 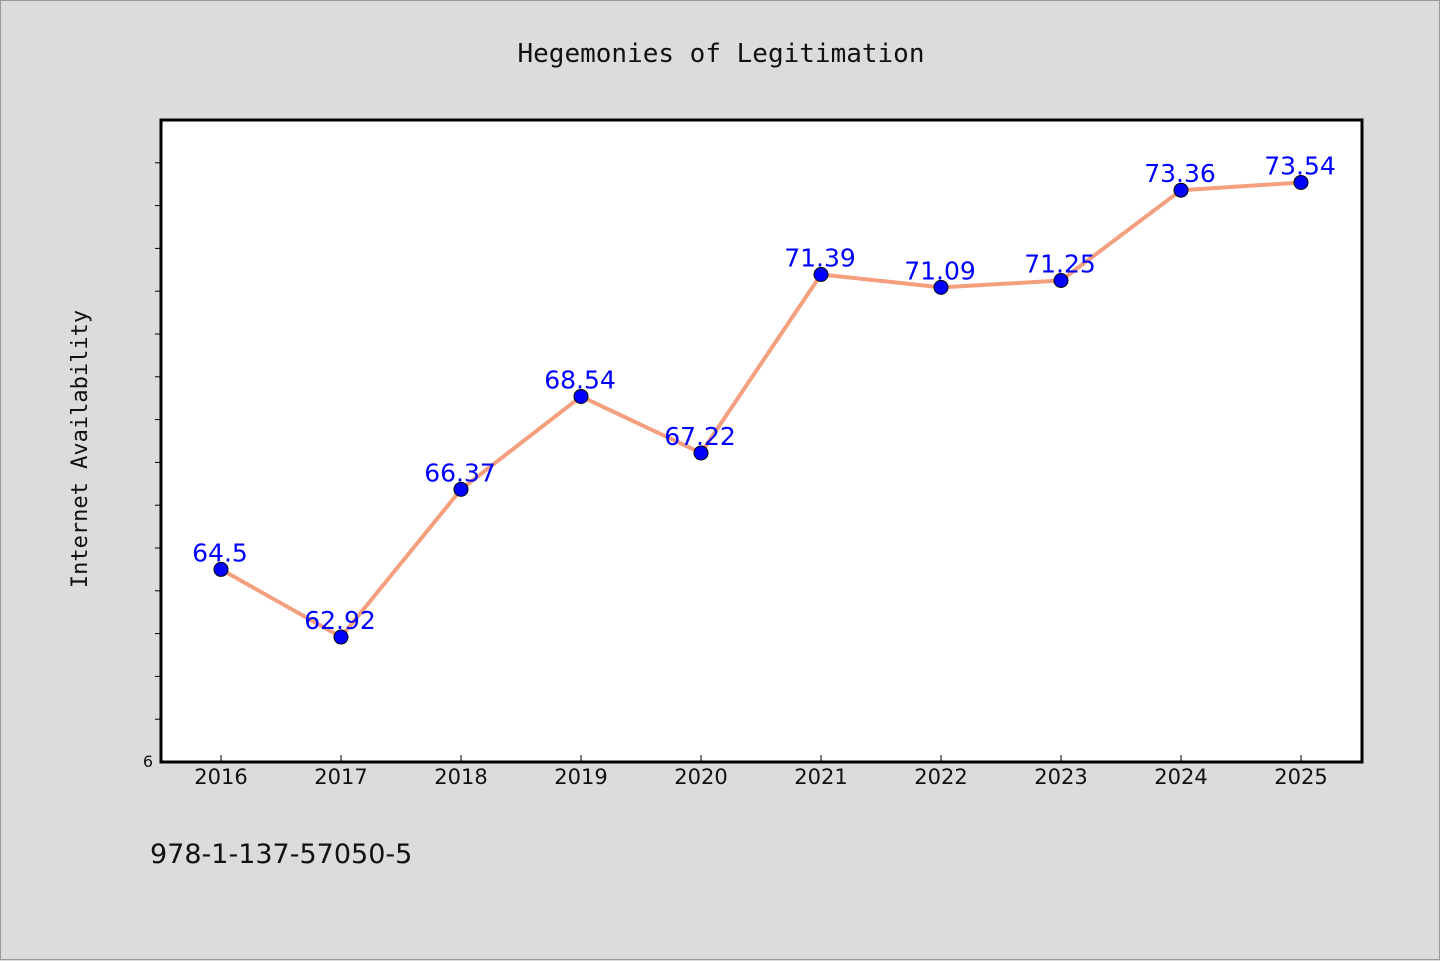 What do you see at coordinates (1060, 264) in the screenshot?
I see `data-label: 71.25` at bounding box center [1060, 264].